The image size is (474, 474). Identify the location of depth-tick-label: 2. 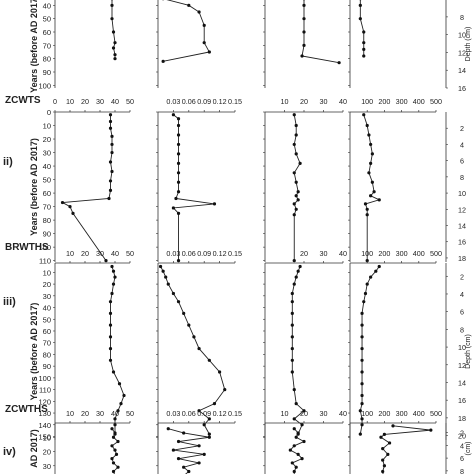
(462, 433).